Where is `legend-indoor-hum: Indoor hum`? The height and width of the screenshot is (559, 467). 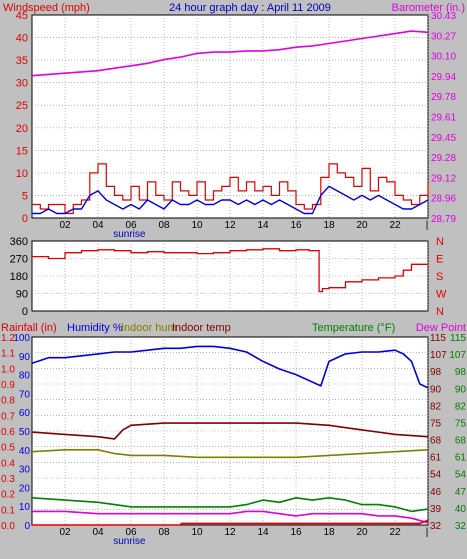 legend-indoor-hum: Indoor hum is located at coordinates (149, 328).